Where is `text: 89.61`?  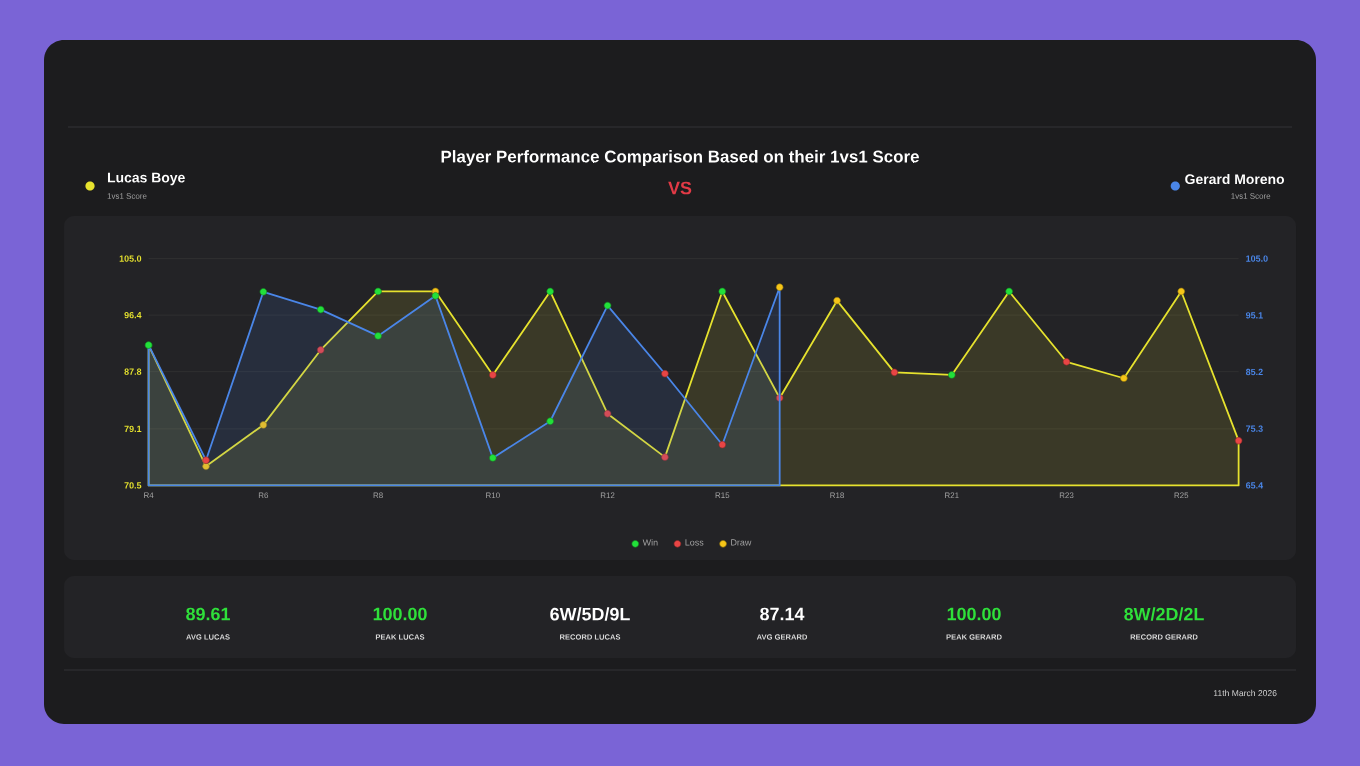
text: 89.61 is located at coordinates (208, 614).